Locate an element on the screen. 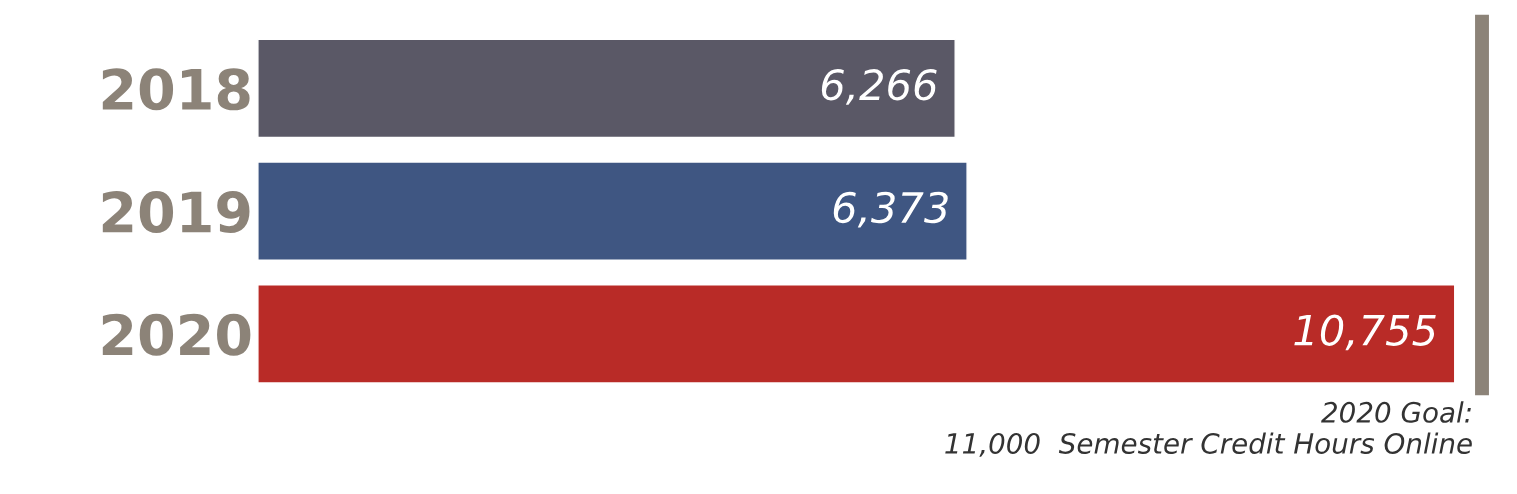 The image size is (1517, 494). y-tick-label: 2020 is located at coordinates (176, 334).